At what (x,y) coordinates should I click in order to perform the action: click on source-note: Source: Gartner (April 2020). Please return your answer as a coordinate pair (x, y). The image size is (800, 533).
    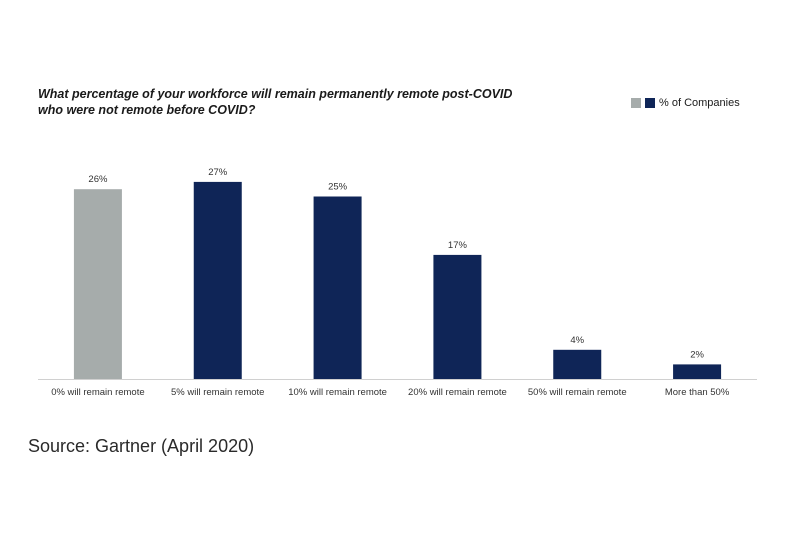
    Looking at the image, I should click on (141, 446).